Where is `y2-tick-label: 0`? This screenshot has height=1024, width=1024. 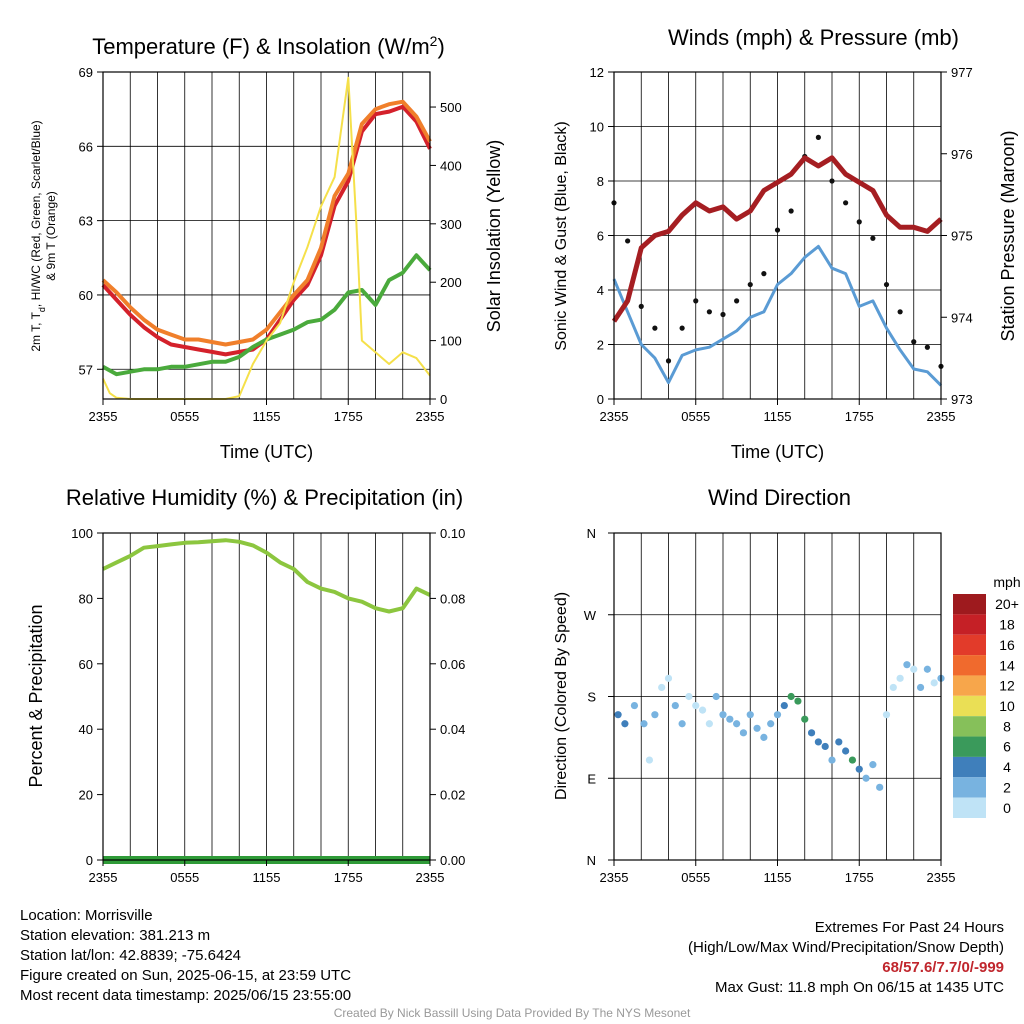
y2-tick-label: 0 is located at coordinates (443, 399).